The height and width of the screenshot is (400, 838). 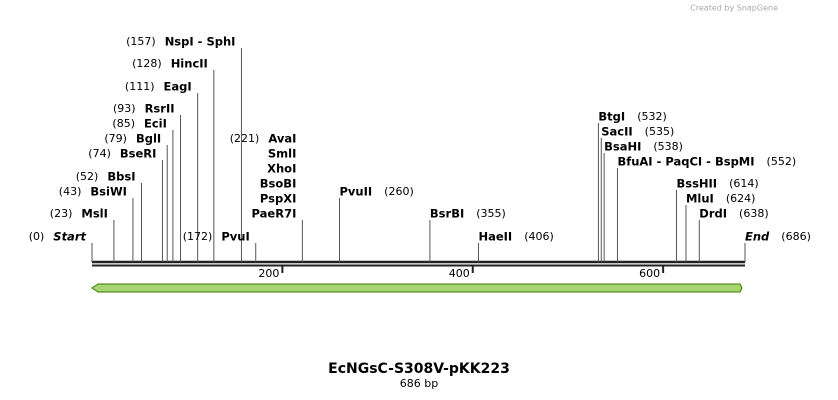 I want to click on site-position: (535), so click(x=660, y=131).